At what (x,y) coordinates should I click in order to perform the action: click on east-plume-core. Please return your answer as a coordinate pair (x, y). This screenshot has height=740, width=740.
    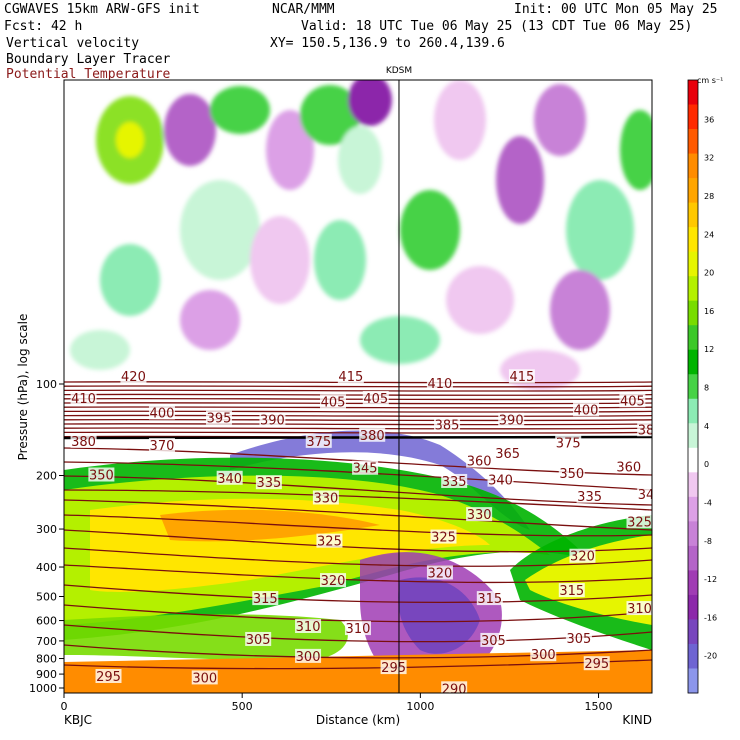
    Looking at the image, I should click on (588, 580).